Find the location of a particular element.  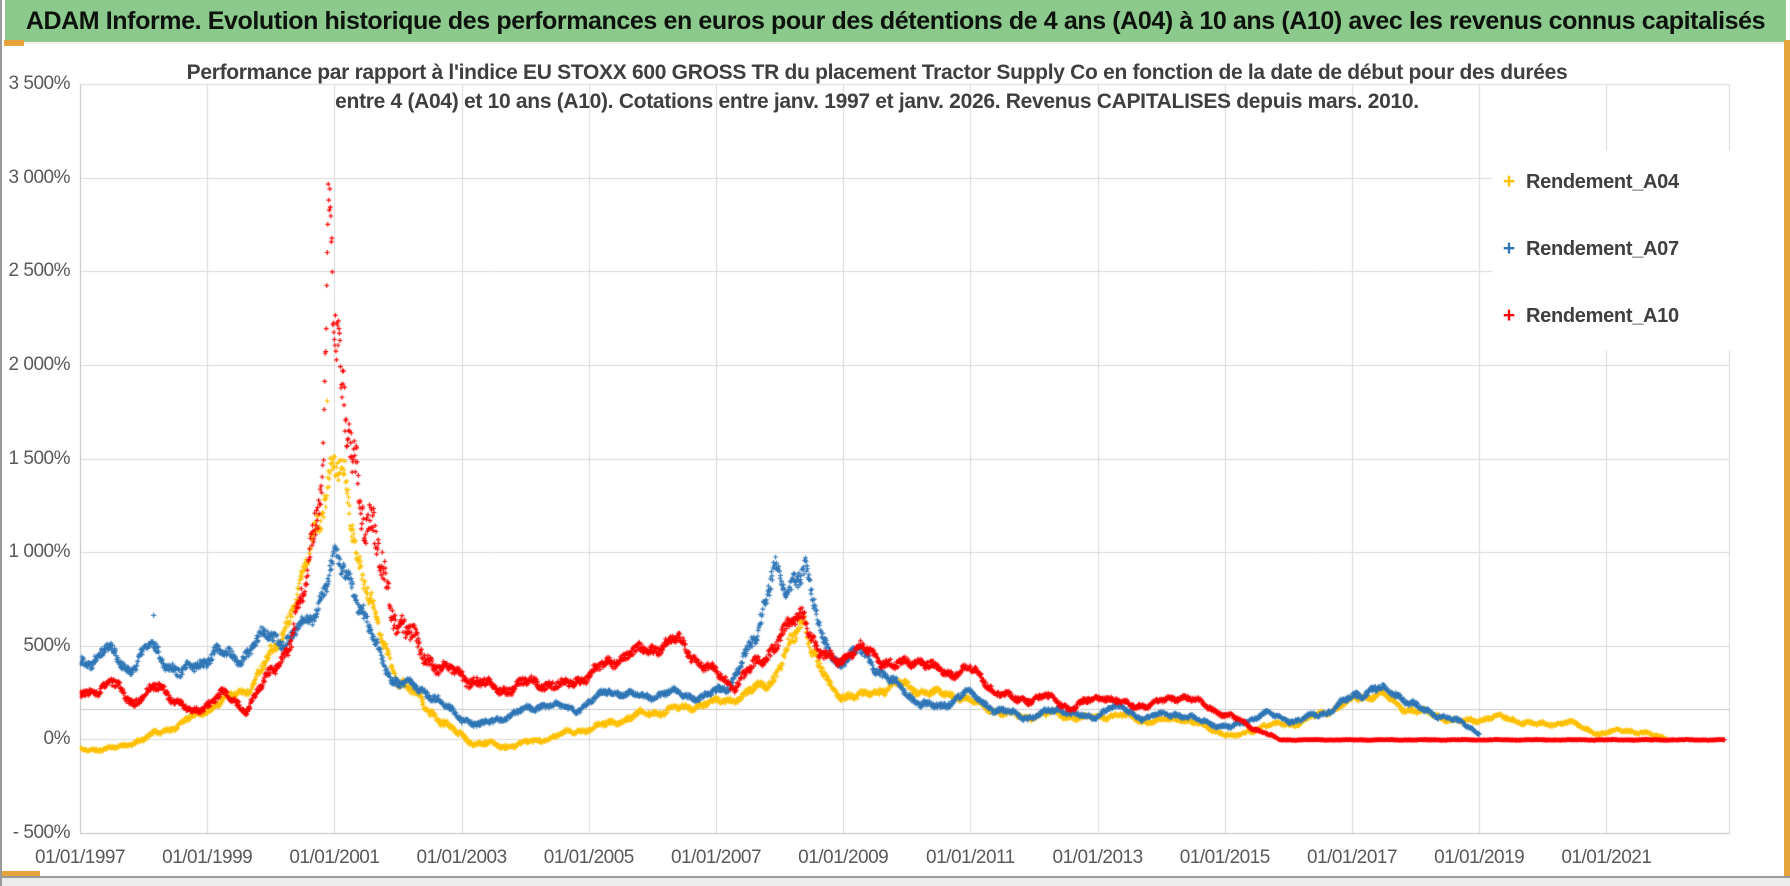

y-tick-label: 3 000% is located at coordinates (39, 177).